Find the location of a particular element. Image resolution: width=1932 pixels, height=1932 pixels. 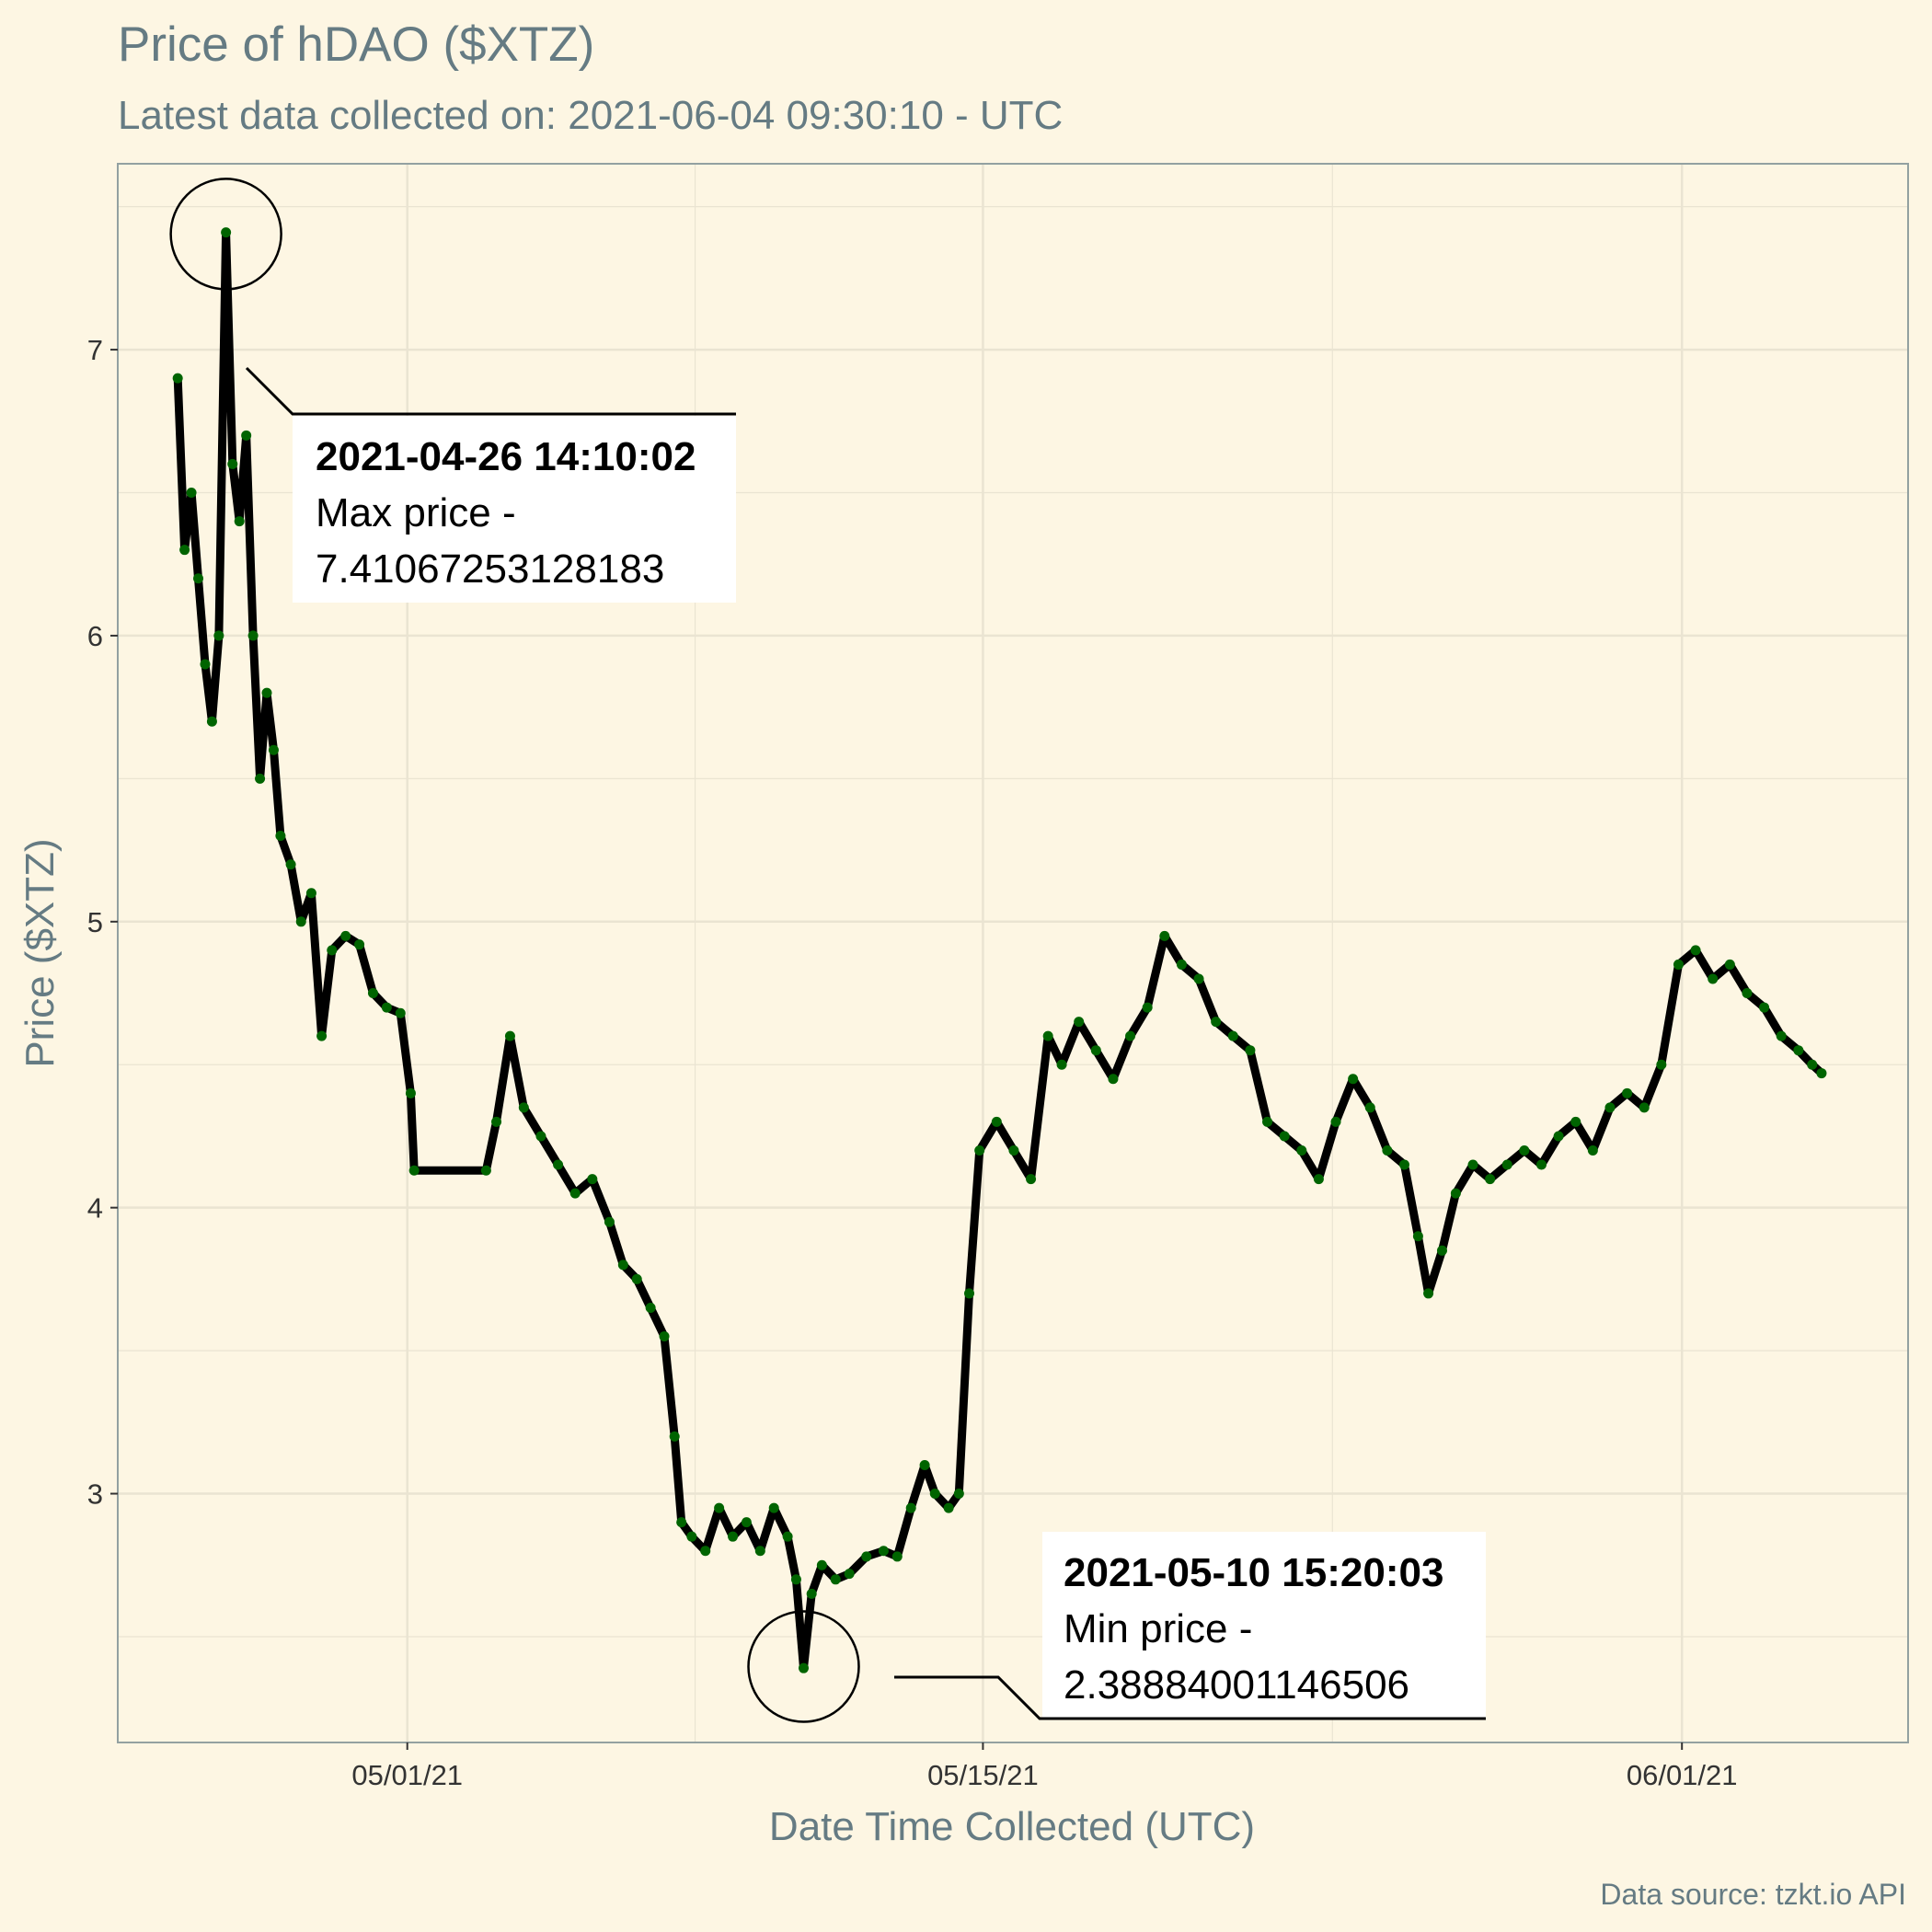

max-leader-line is located at coordinates (491, 391).